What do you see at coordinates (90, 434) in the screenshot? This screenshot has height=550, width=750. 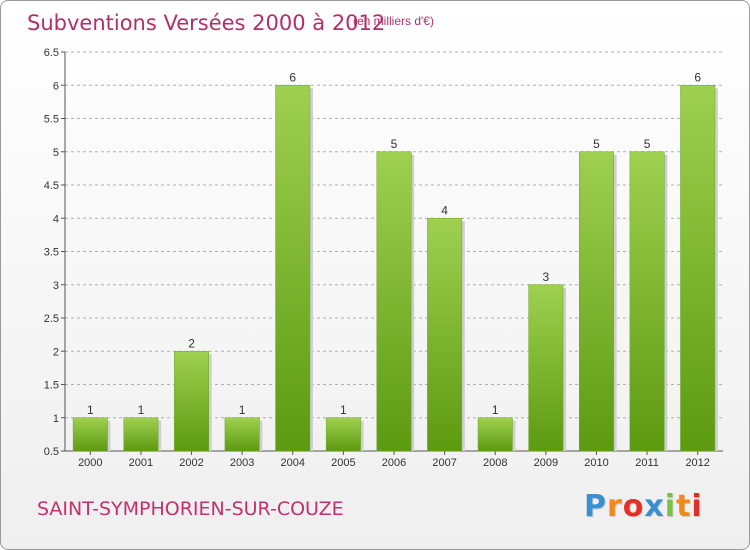 I see `bar-2000` at bounding box center [90, 434].